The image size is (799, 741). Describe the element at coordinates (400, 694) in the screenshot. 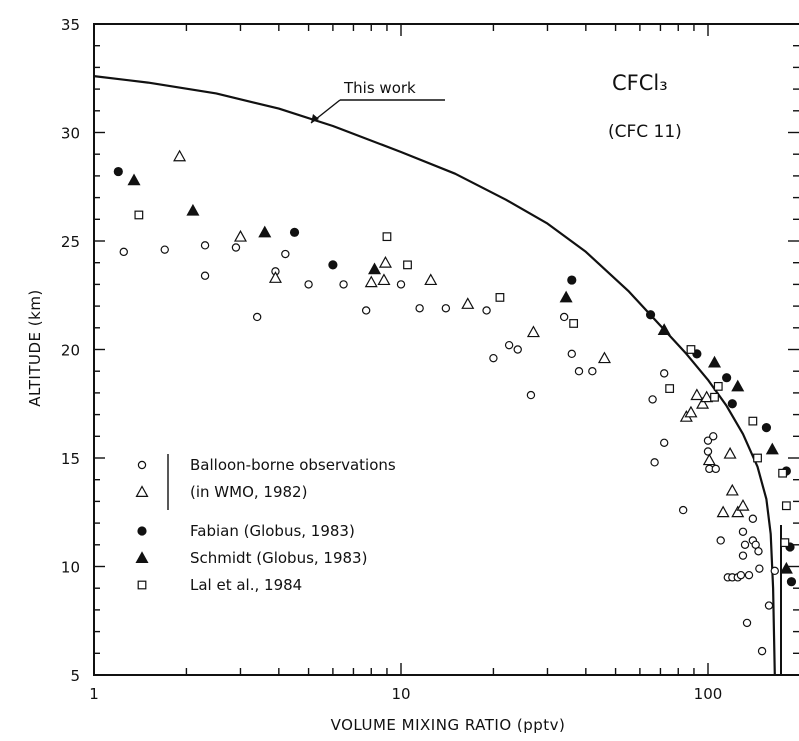

I see `x-tick-label: 10` at that location.